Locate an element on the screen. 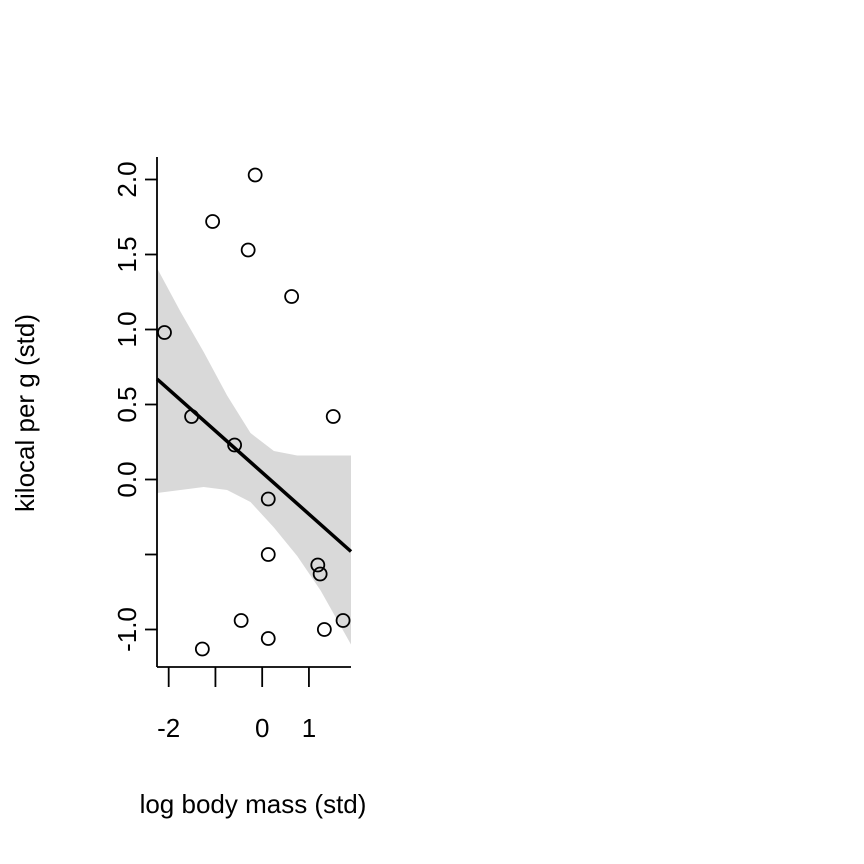  regression-line is located at coordinates (254, 465).